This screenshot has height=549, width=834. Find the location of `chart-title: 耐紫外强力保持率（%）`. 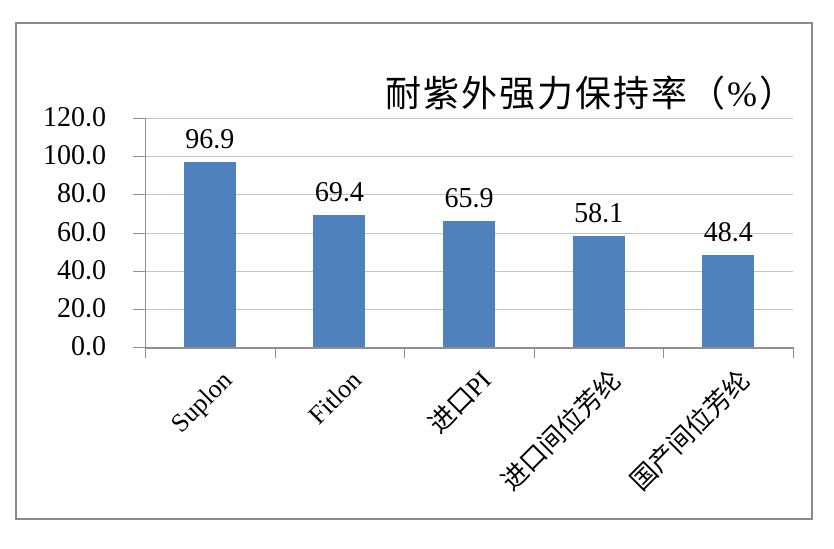

chart-title: 耐紫外强力保持率（%） is located at coordinates (591, 94).